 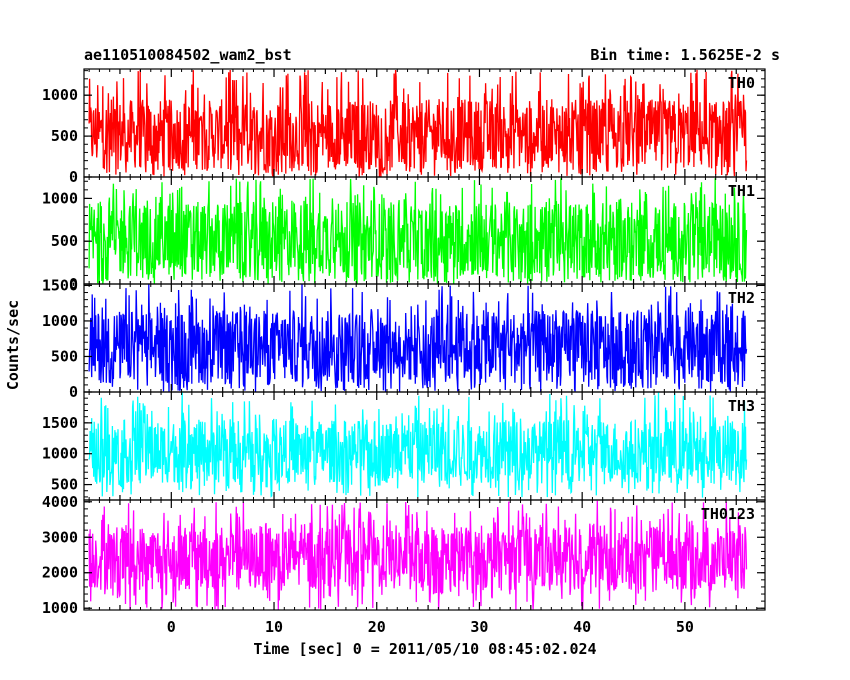 What do you see at coordinates (274, 627) in the screenshot?
I see `x-tick-label: 10` at bounding box center [274, 627].